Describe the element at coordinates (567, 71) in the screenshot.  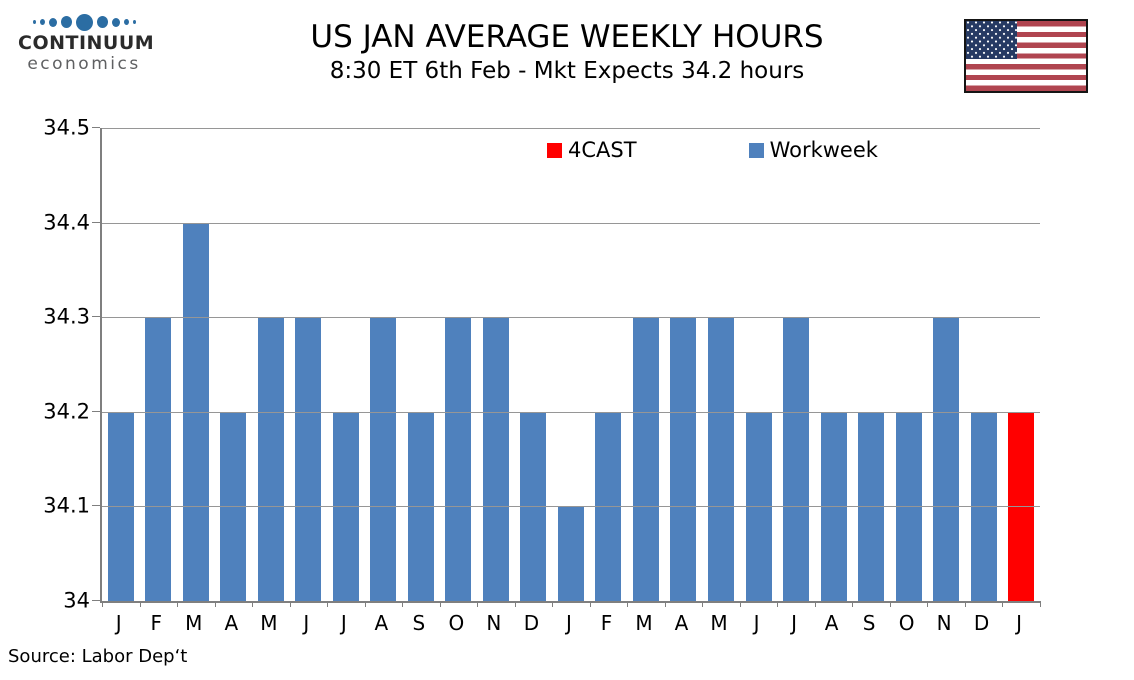
I see `page-subtitle: 8:30 ET 6th Feb - Mkt Expects 34.2 hours` at that location.